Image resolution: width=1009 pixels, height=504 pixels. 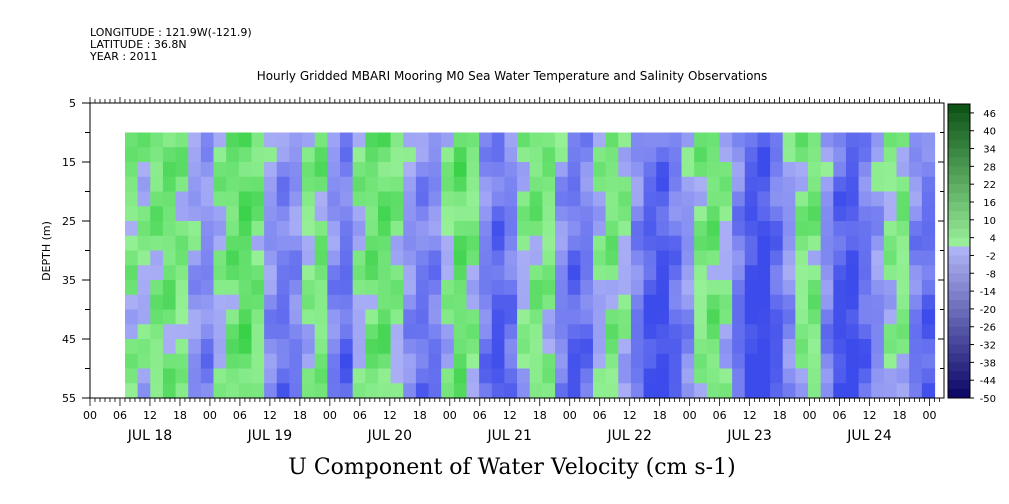 I want to click on x-hour-label: 06, so click(x=120, y=415).